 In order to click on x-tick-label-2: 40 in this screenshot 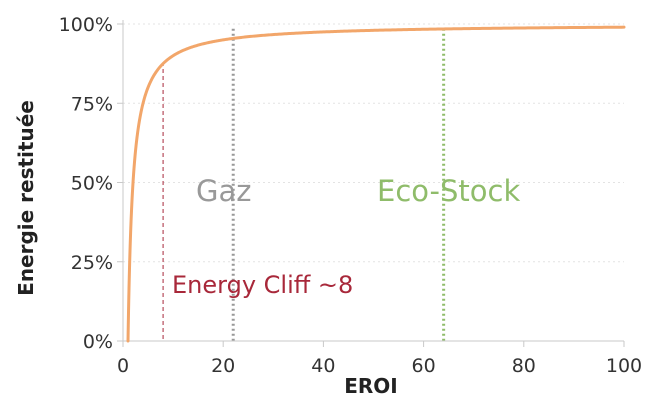, I will do `click(323, 366)`.